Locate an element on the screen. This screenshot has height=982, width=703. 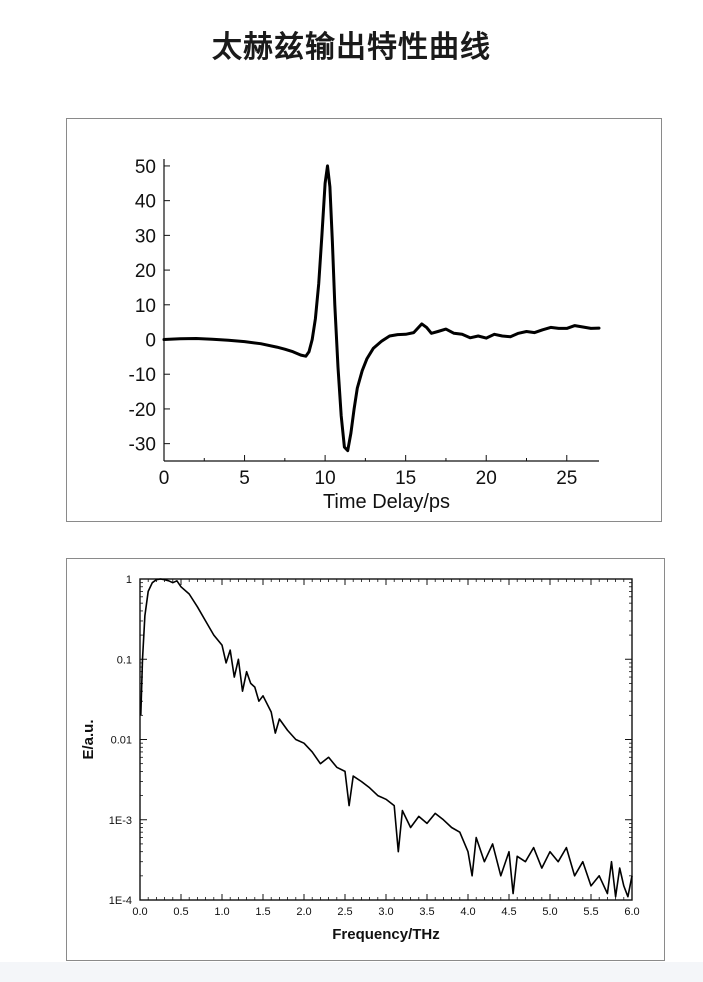
x-tick-label: 5 is located at coordinates (244, 478).